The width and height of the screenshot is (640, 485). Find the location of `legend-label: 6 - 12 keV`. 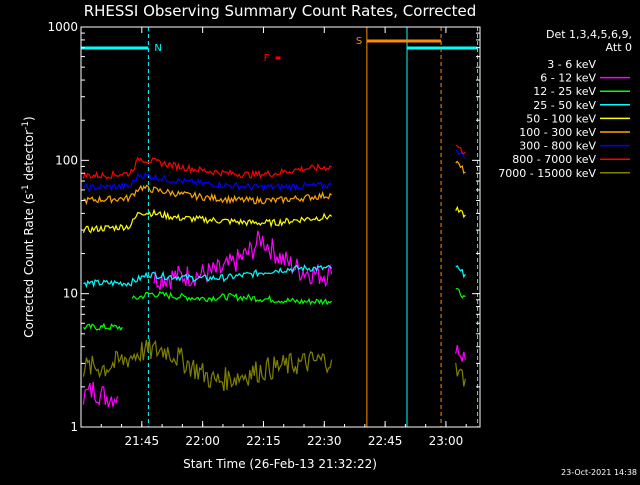

legend-label: 6 - 12 keV is located at coordinates (568, 78).